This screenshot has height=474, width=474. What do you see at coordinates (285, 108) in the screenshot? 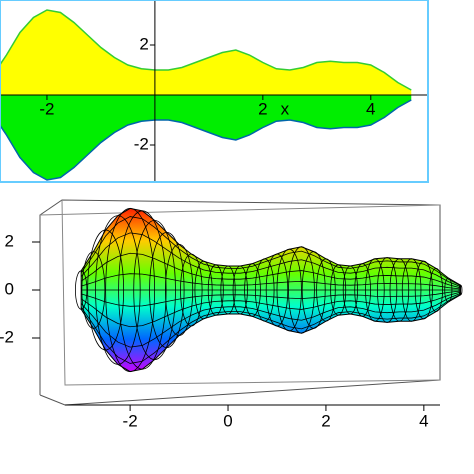
I see `x-axis-label: x` at bounding box center [285, 108].